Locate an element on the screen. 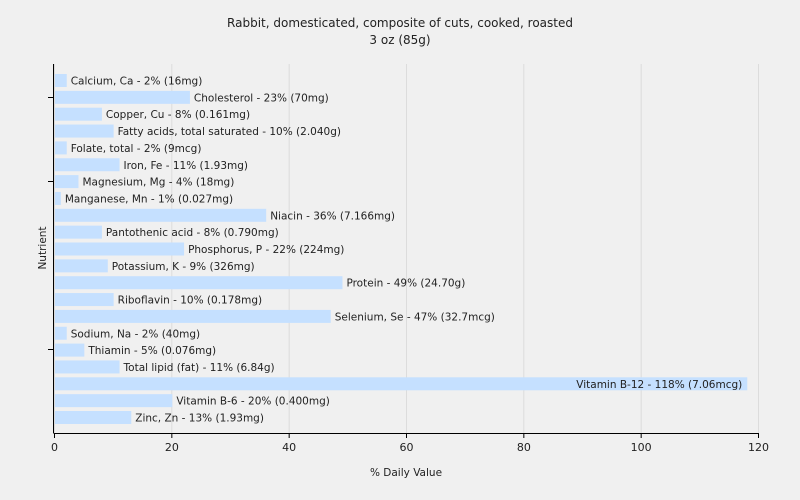 This screenshot has width=800, height=500. bar-label: Vitamin B-6 - 20% (0.400mg) is located at coordinates (253, 402).